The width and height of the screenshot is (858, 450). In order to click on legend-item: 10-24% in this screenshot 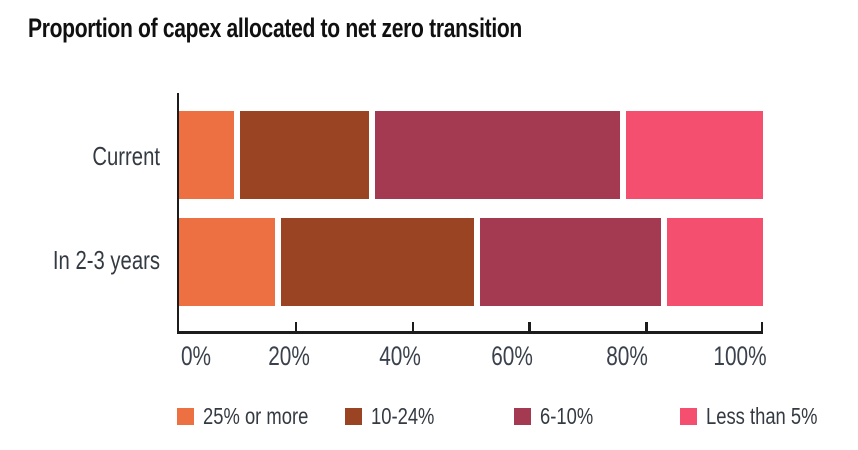, I will do `click(397, 416)`.